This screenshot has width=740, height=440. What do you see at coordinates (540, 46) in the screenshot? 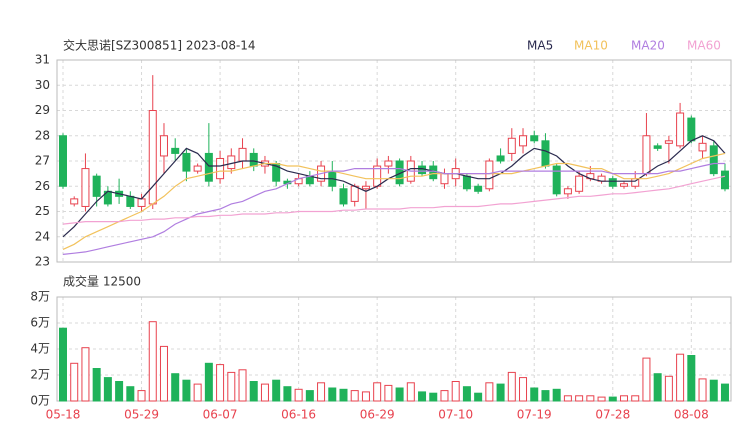
I see `legend-entry: MA5` at bounding box center [540, 46].